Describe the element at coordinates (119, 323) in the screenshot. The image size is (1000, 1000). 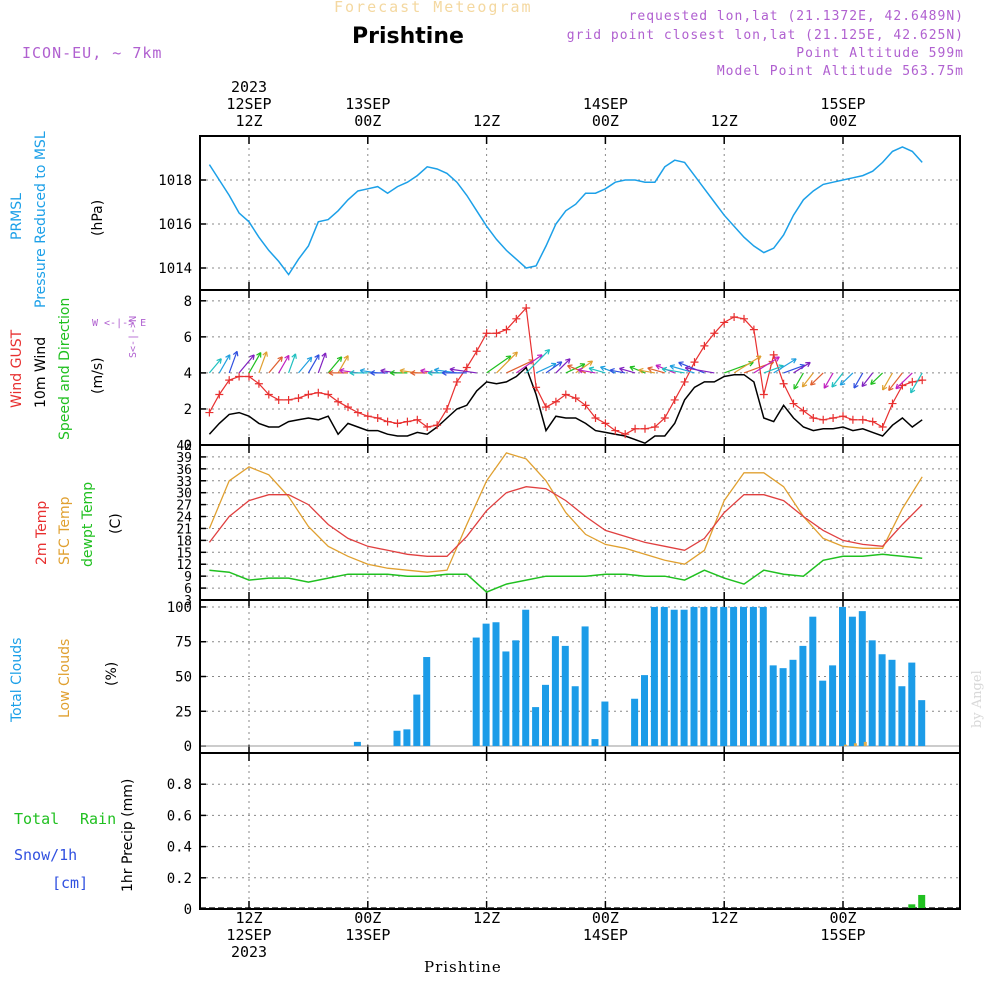
I see `compass-we: W <-|-> E` at that location.